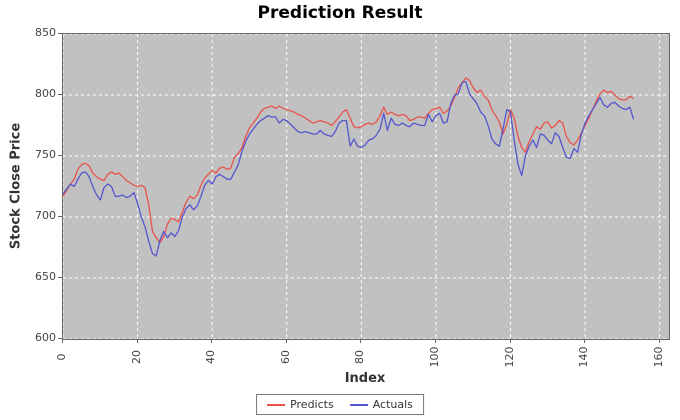 This screenshot has height=420, width=680. What do you see at coordinates (45, 93) in the screenshot?
I see `y-tick-label: 800` at bounding box center [45, 93].